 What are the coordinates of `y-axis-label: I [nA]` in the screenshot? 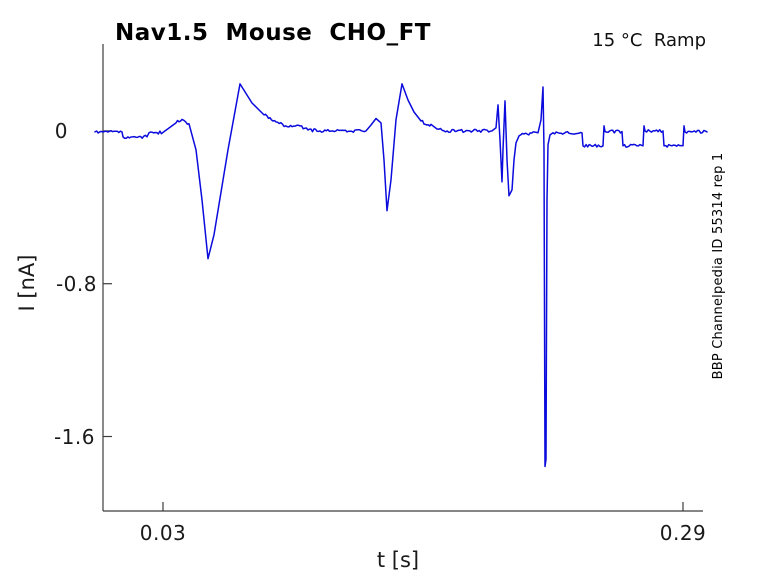 It's located at (27, 283).